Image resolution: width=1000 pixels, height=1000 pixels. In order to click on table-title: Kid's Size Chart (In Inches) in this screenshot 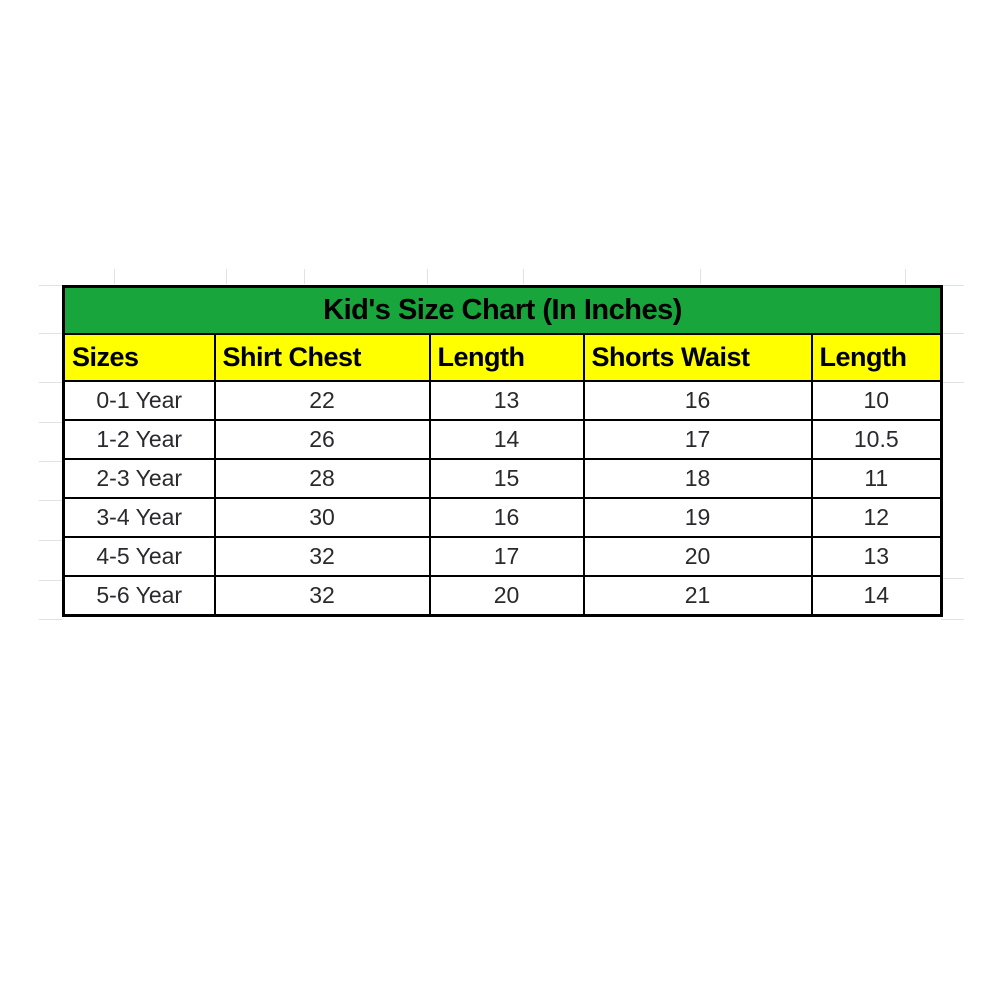, I will do `click(502, 310)`.